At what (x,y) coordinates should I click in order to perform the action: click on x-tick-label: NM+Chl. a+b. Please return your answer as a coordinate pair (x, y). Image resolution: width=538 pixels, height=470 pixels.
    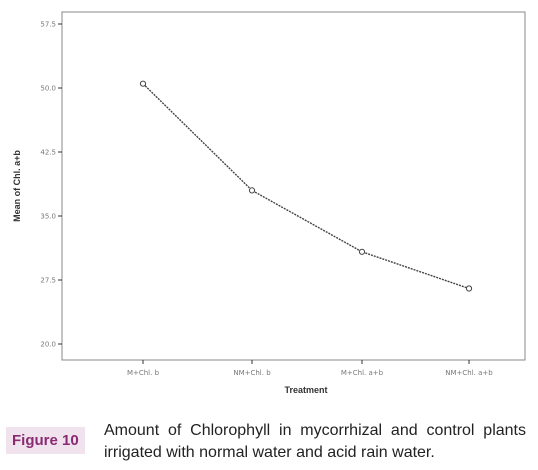
    Looking at the image, I should click on (469, 373).